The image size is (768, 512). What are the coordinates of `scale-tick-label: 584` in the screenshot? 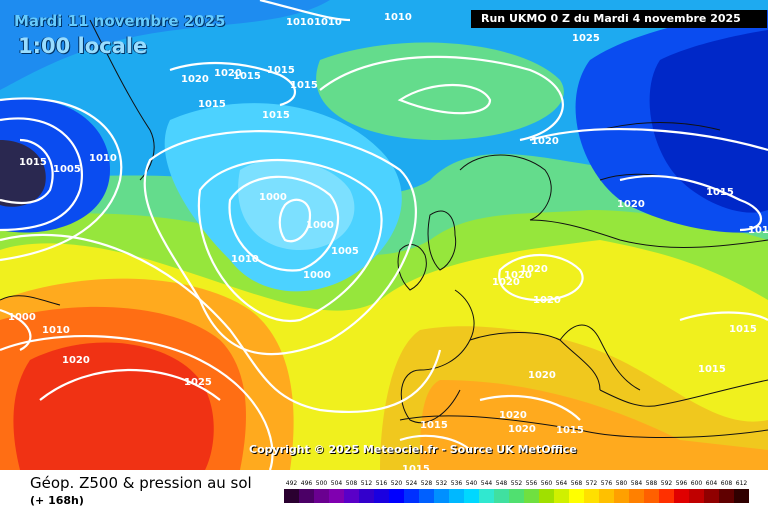 It's located at (637, 483).